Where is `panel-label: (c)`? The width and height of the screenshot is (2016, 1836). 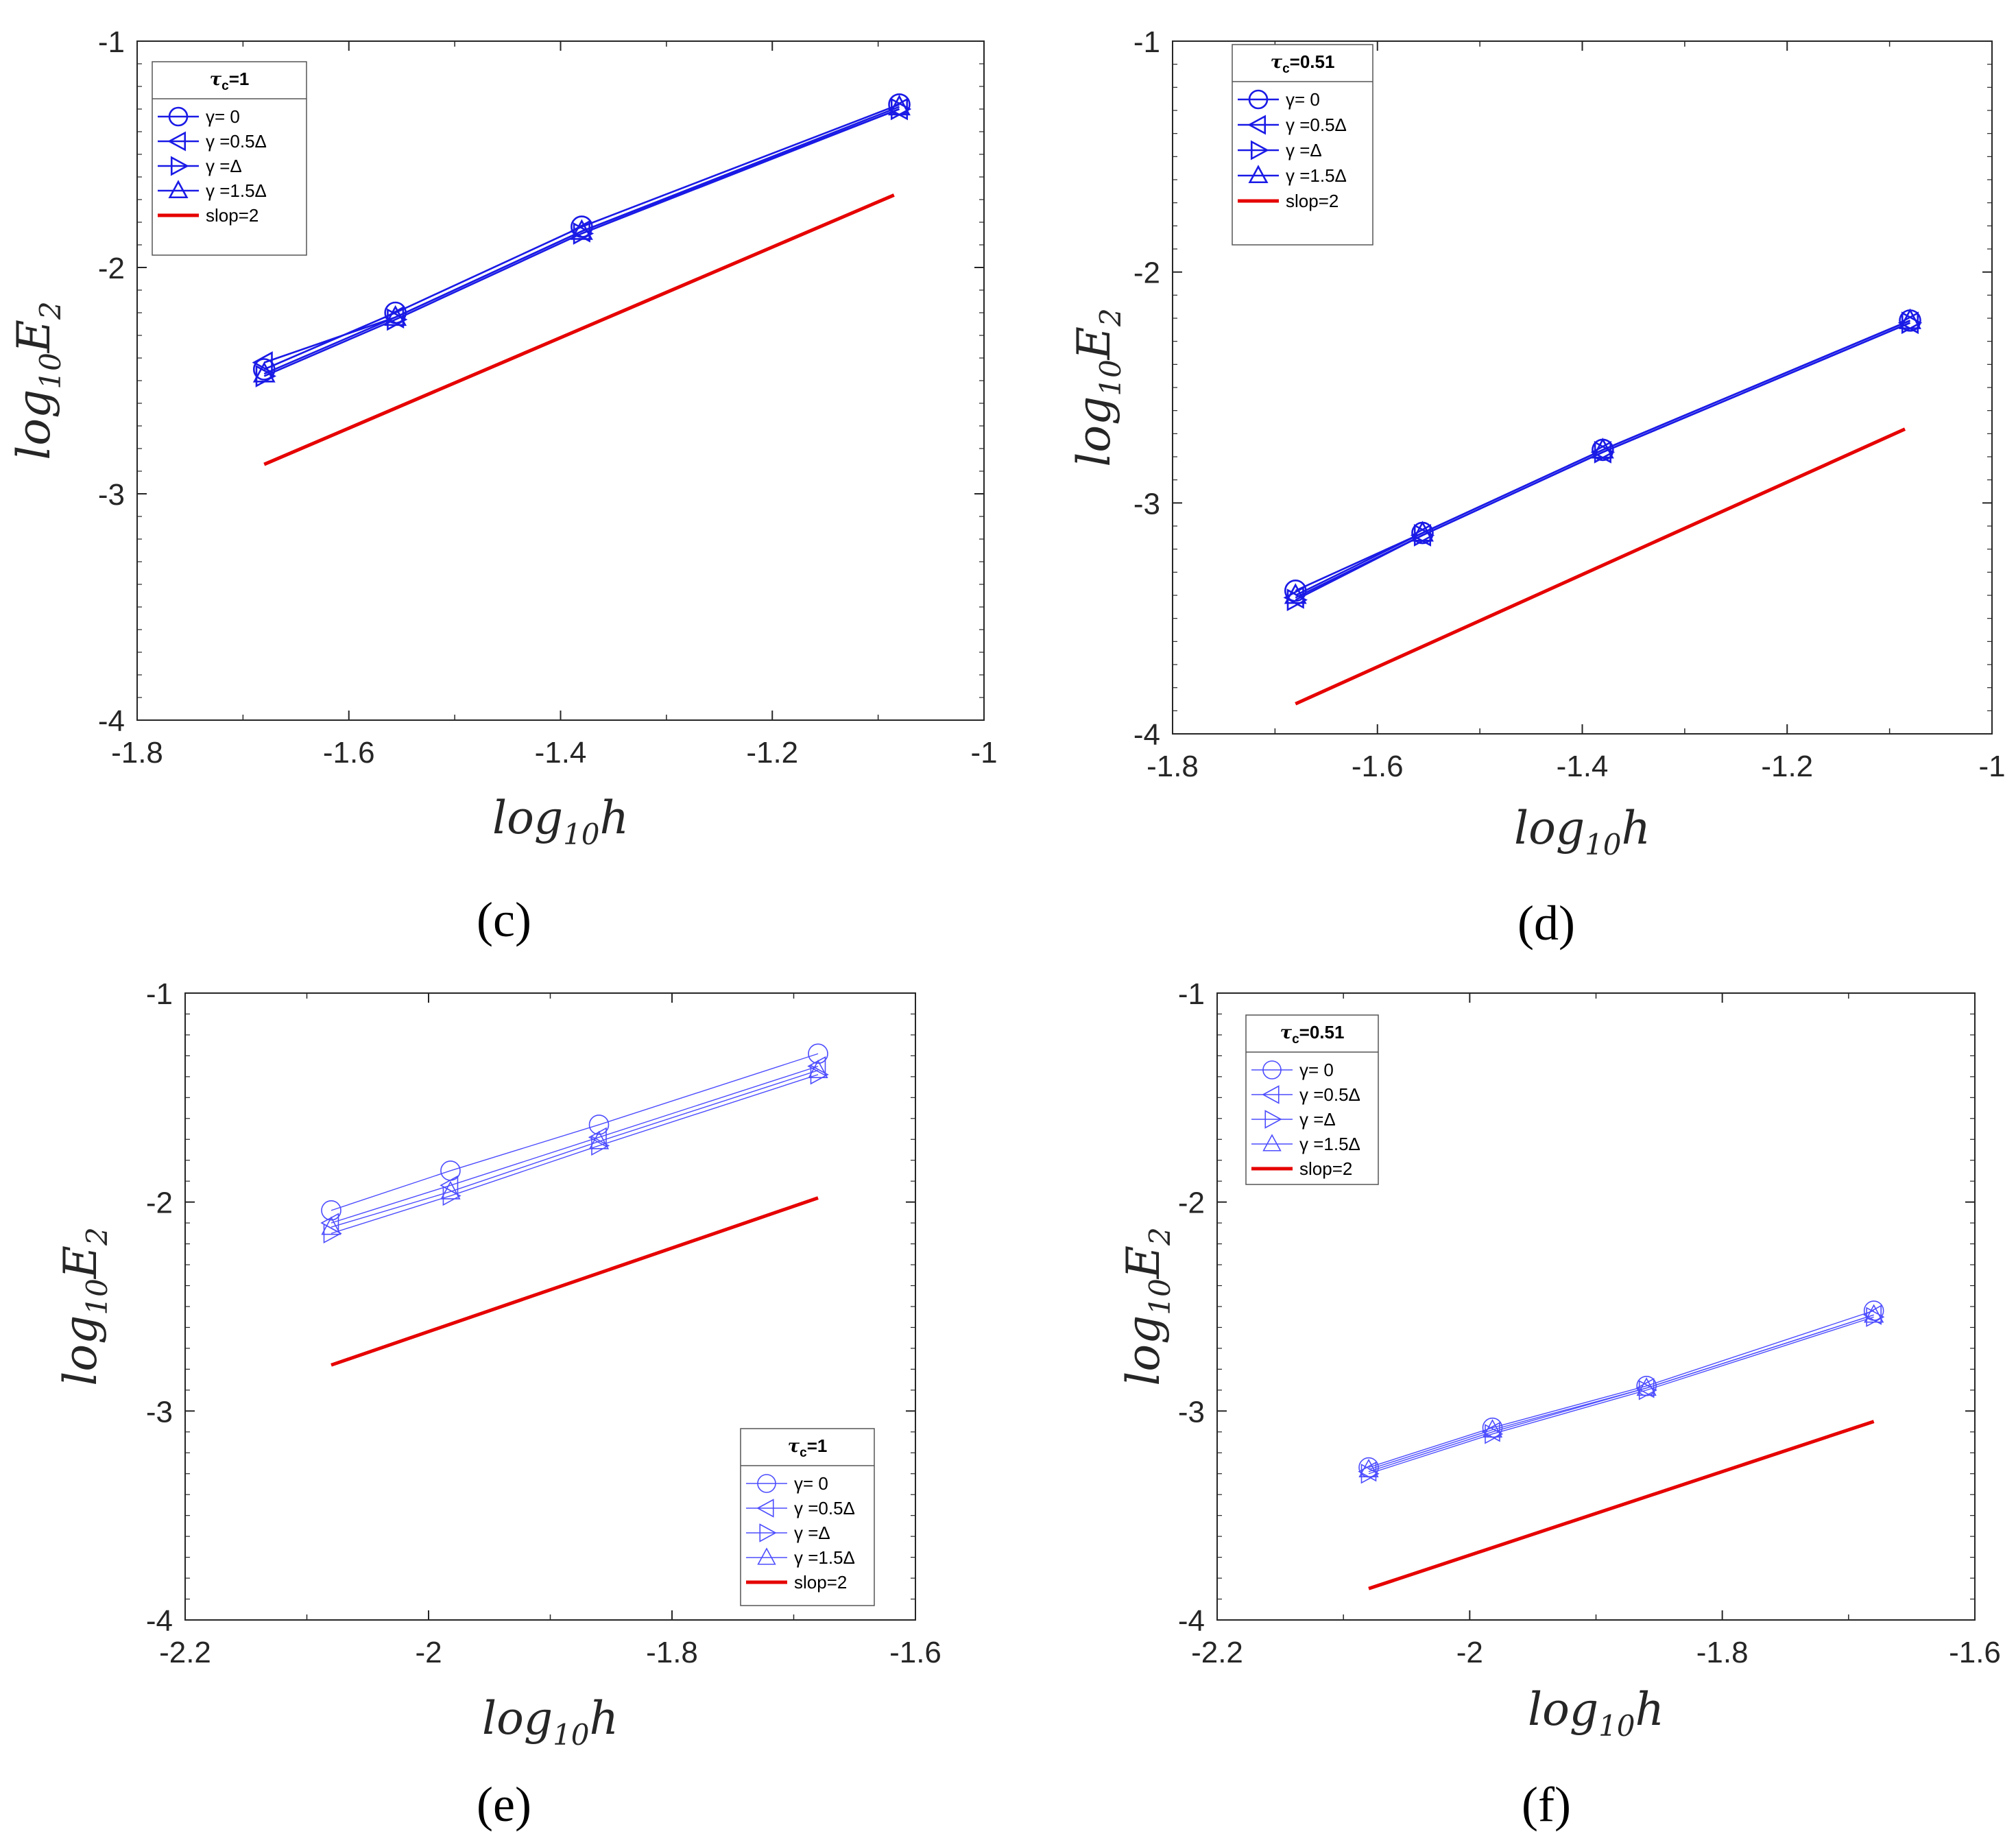 panel-label: (c) is located at coordinates (504, 919).